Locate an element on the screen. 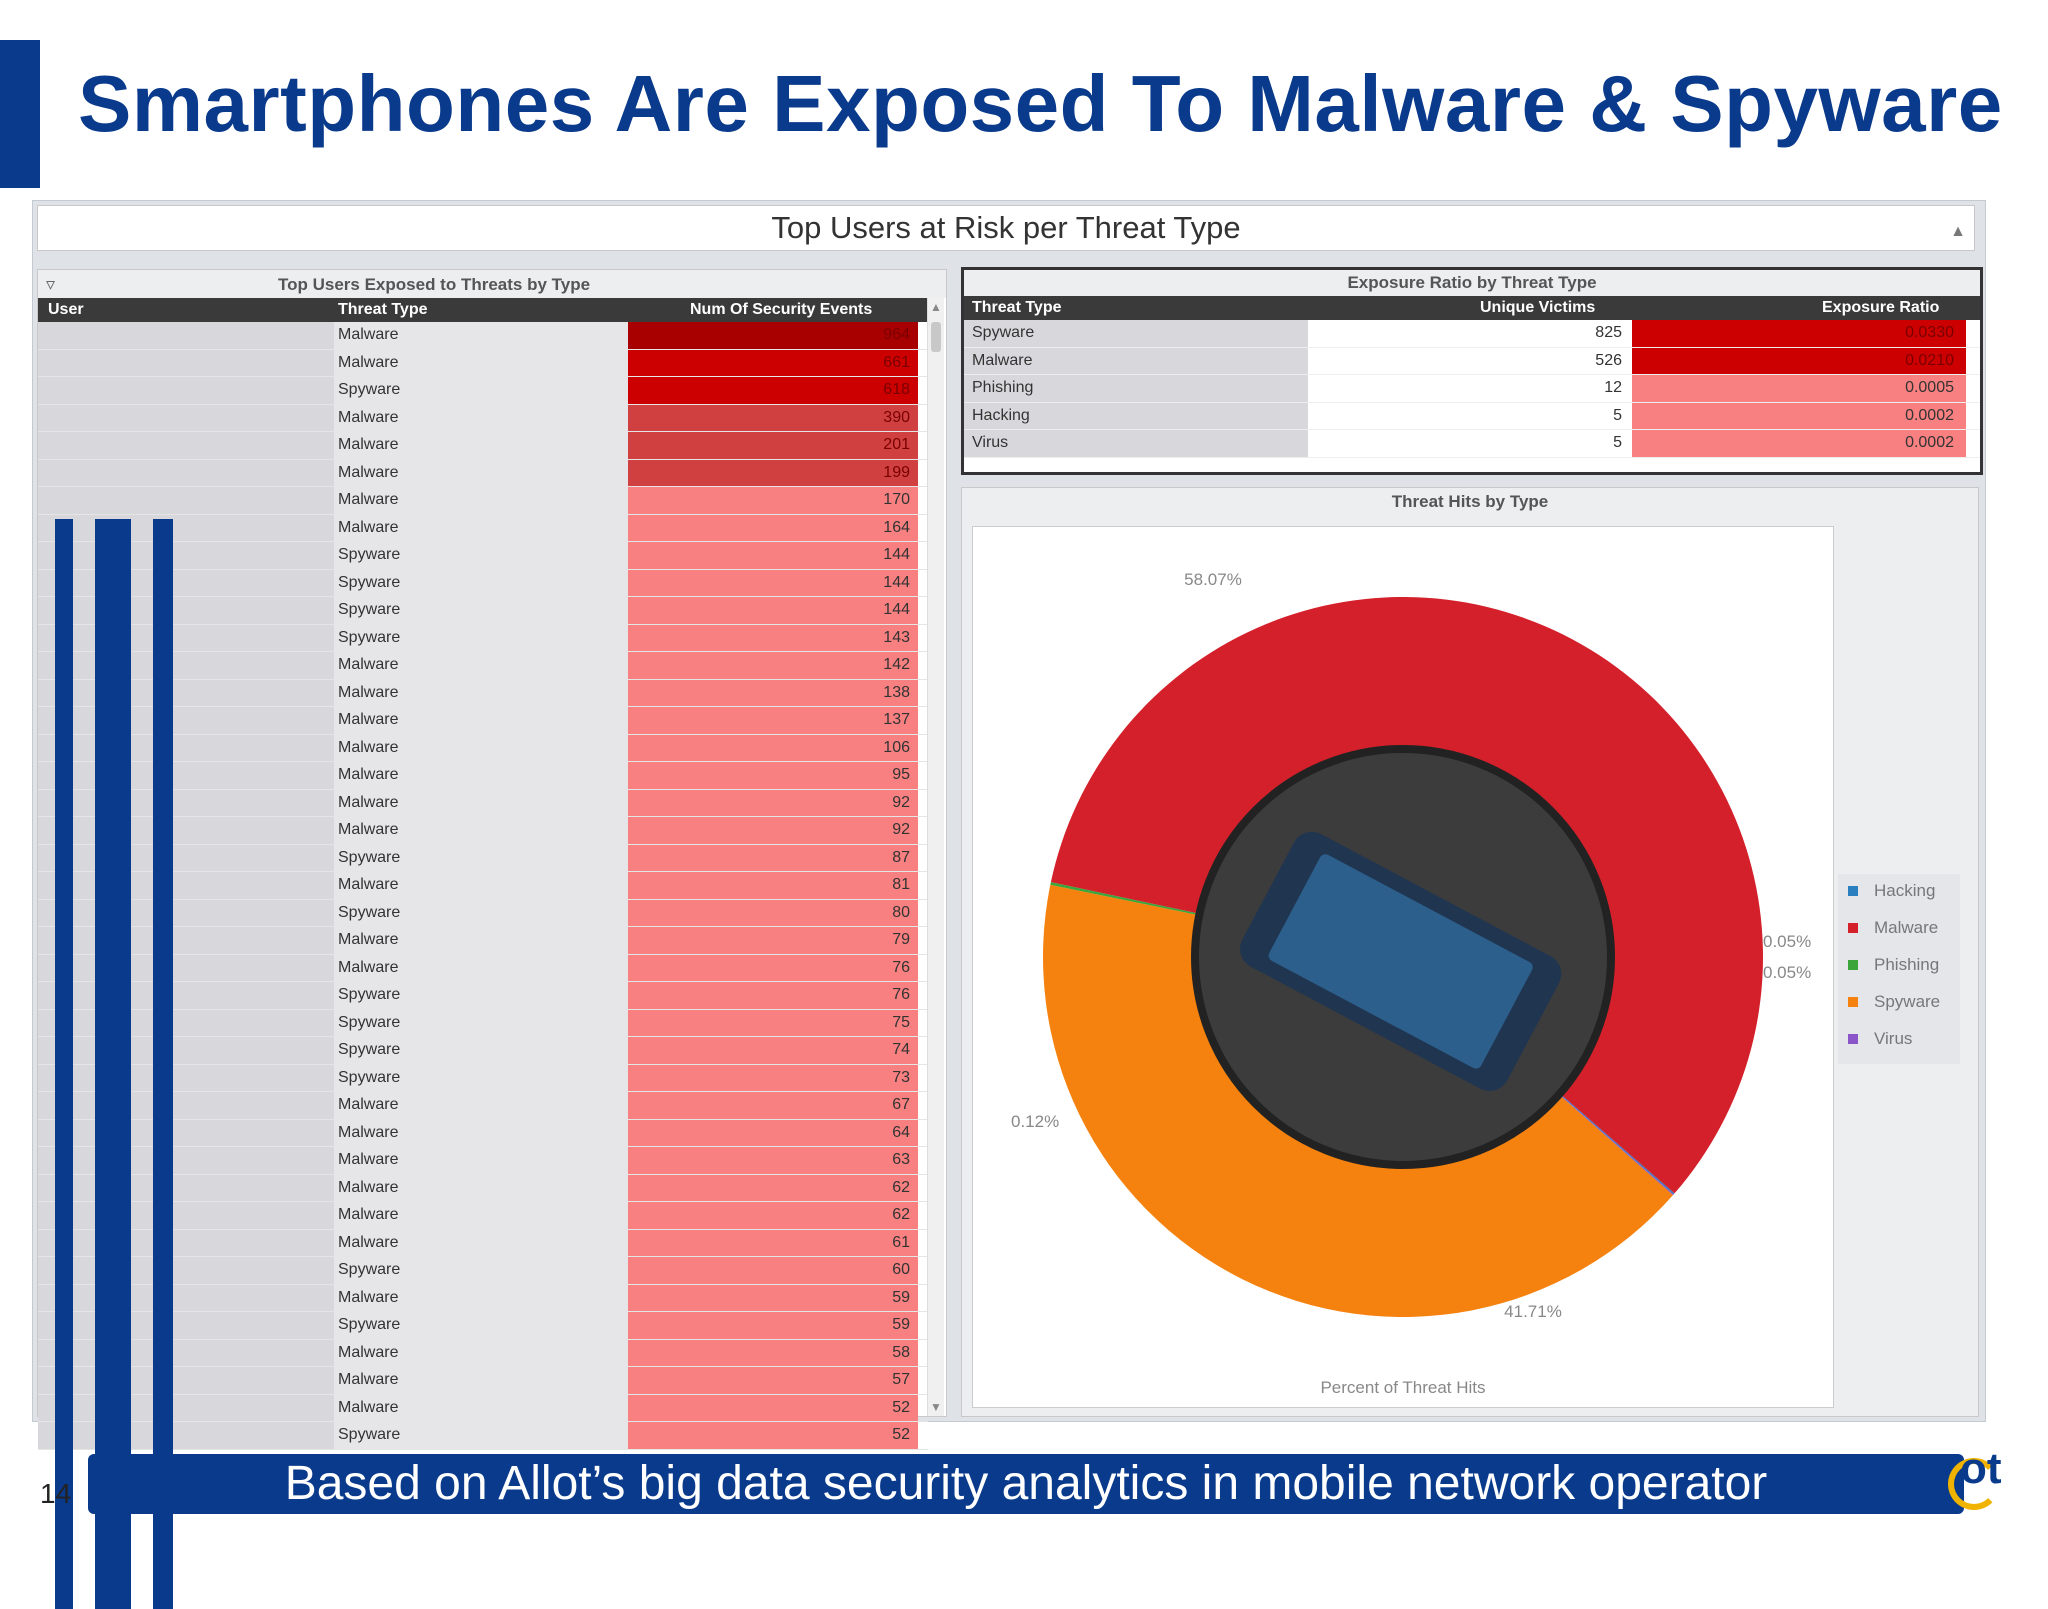 The height and width of the screenshot is (1609, 2048). table-row: Malware 58 is located at coordinates (483, 1353).